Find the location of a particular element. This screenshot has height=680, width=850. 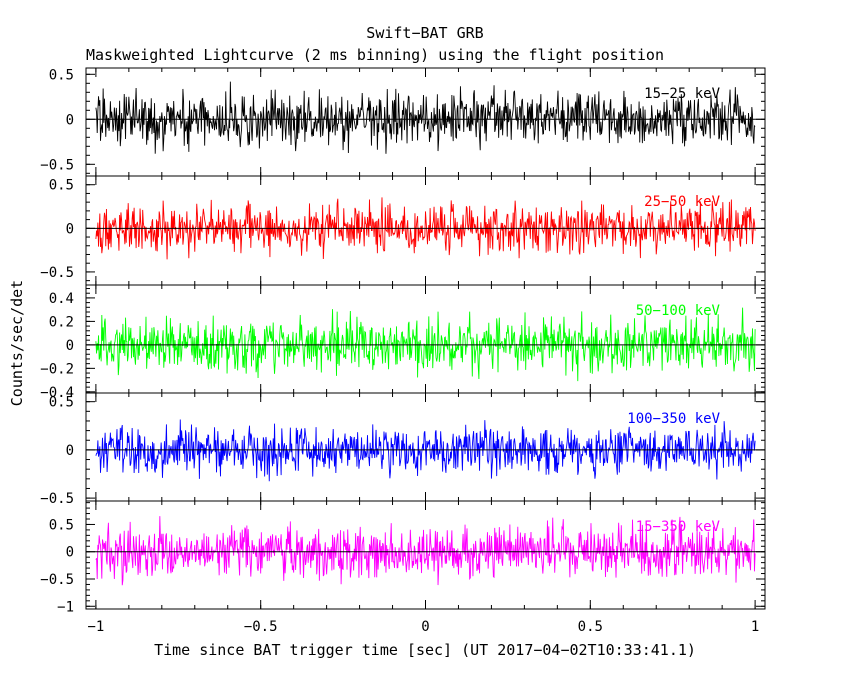

chart-title: Swift−BAT GRB is located at coordinates (424, 33).